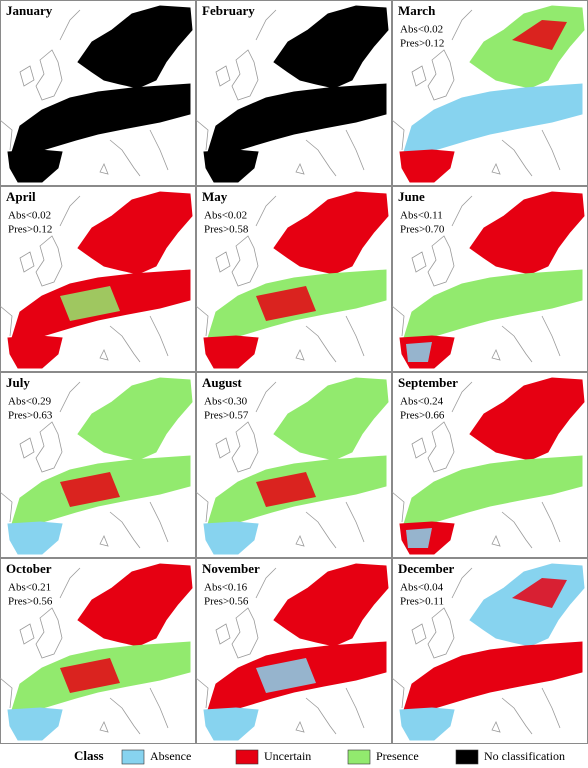  What do you see at coordinates (98, 651) in the screenshot?
I see `map-panel: October Abs<0.21 Pres>0.56` at bounding box center [98, 651].